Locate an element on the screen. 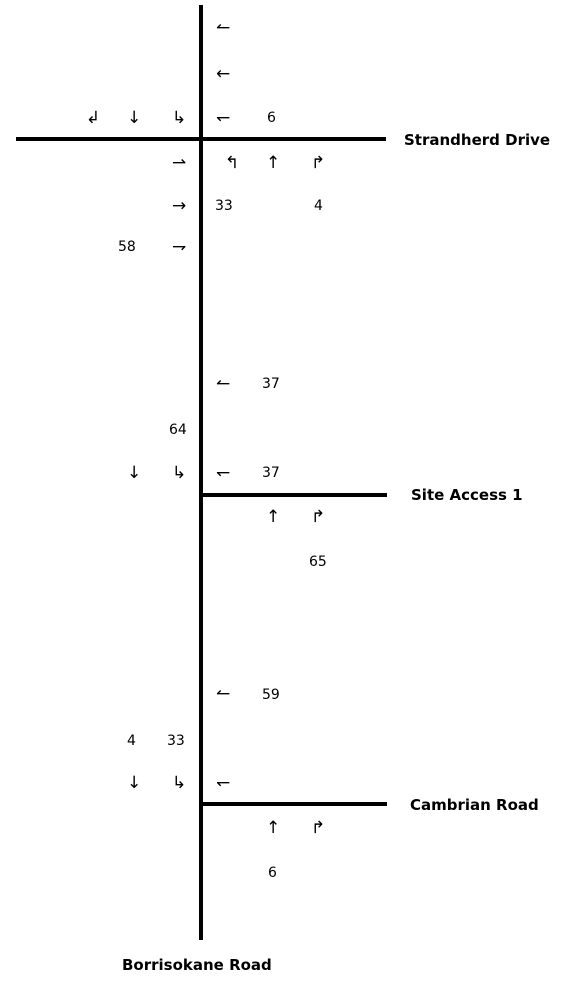 The width and height of the screenshot is (564, 997). wb-left-volume: 6 is located at coordinates (271, 118).